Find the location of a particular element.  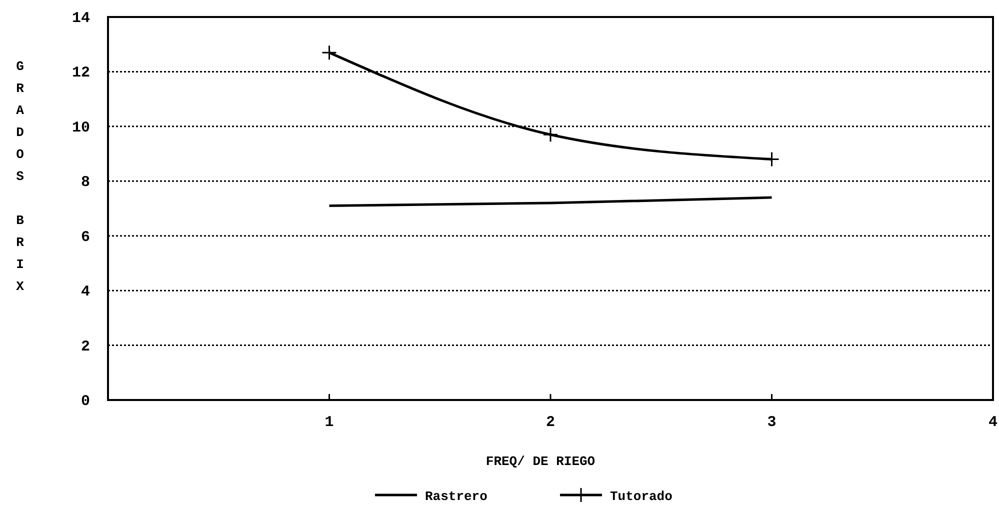

y-tick-label: 12 is located at coordinates (81, 73).